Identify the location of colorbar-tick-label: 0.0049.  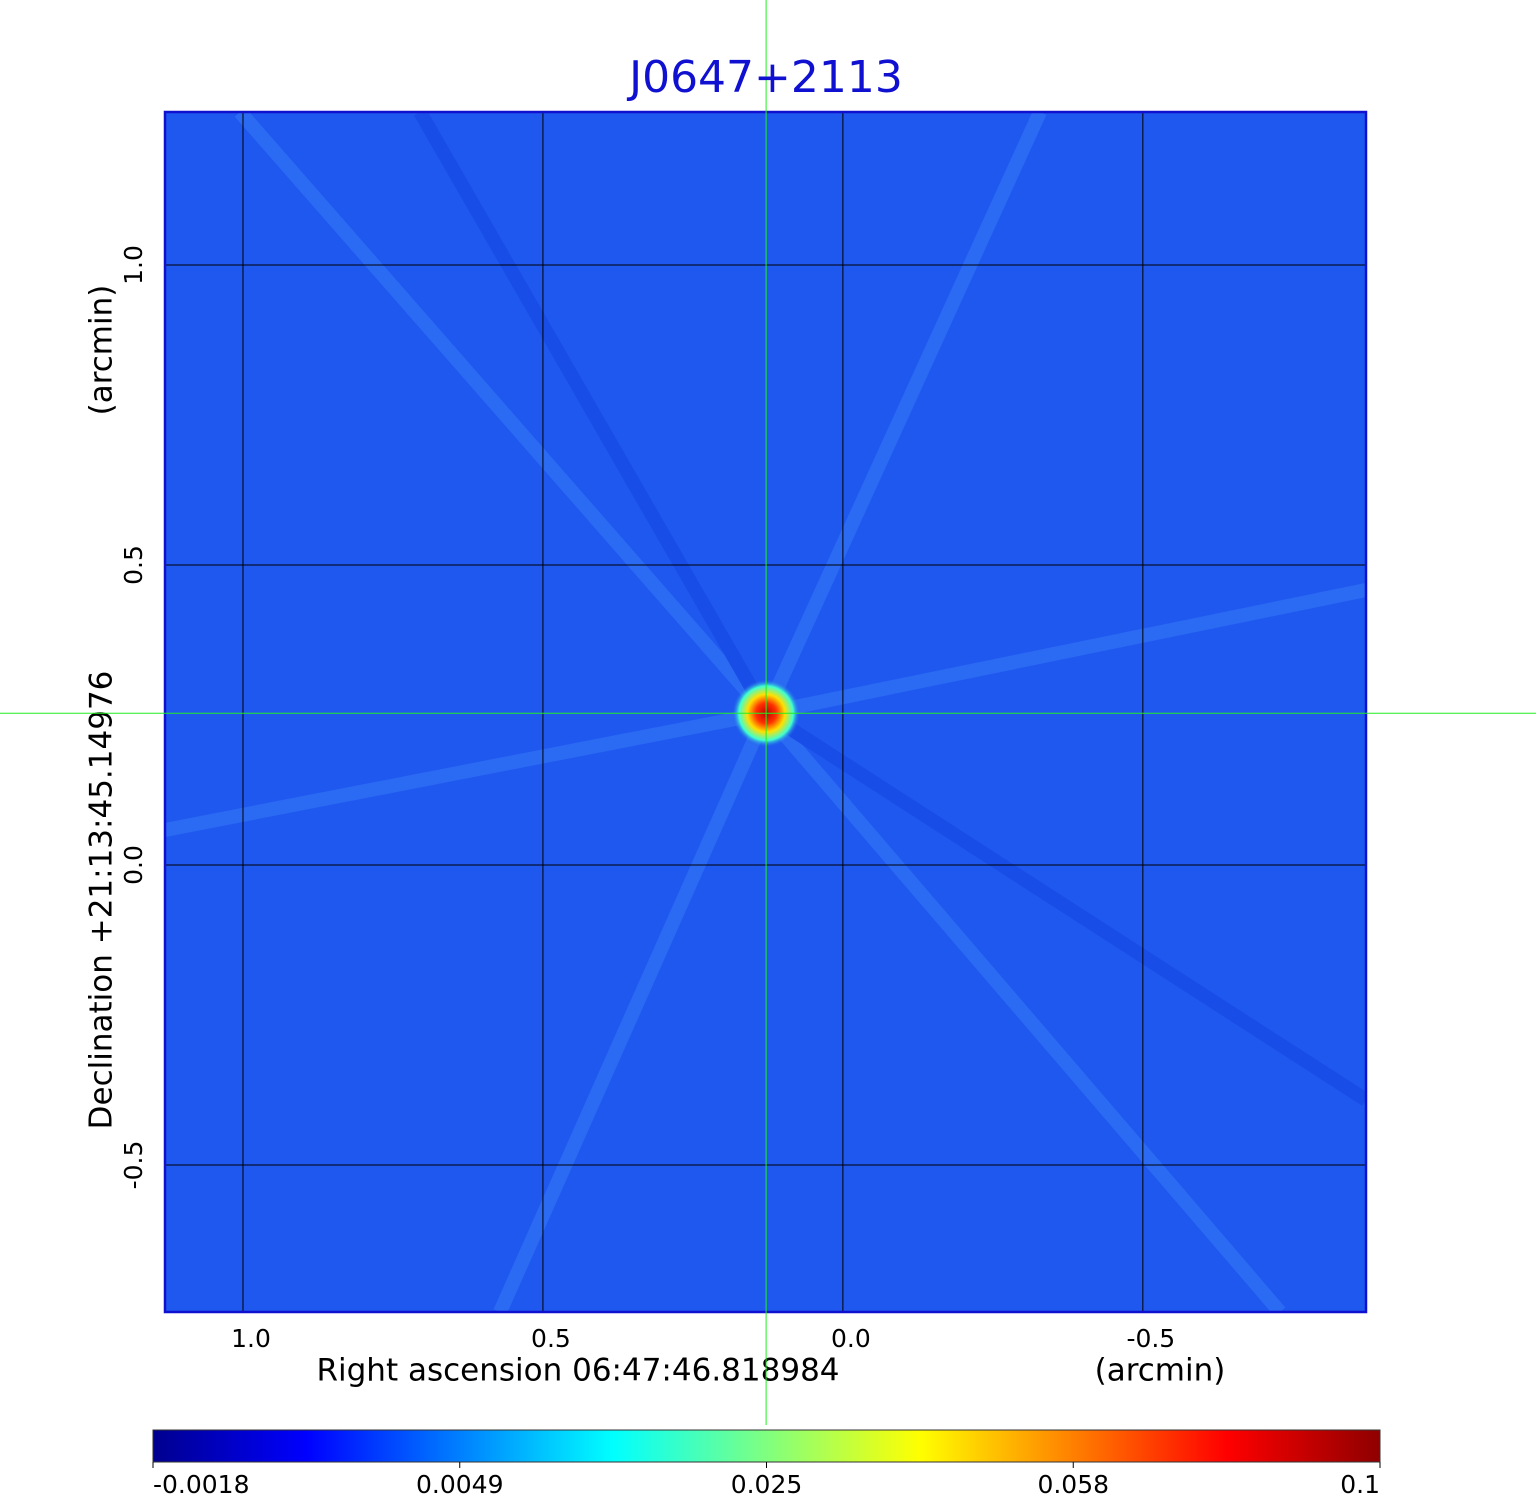
(459, 1484).